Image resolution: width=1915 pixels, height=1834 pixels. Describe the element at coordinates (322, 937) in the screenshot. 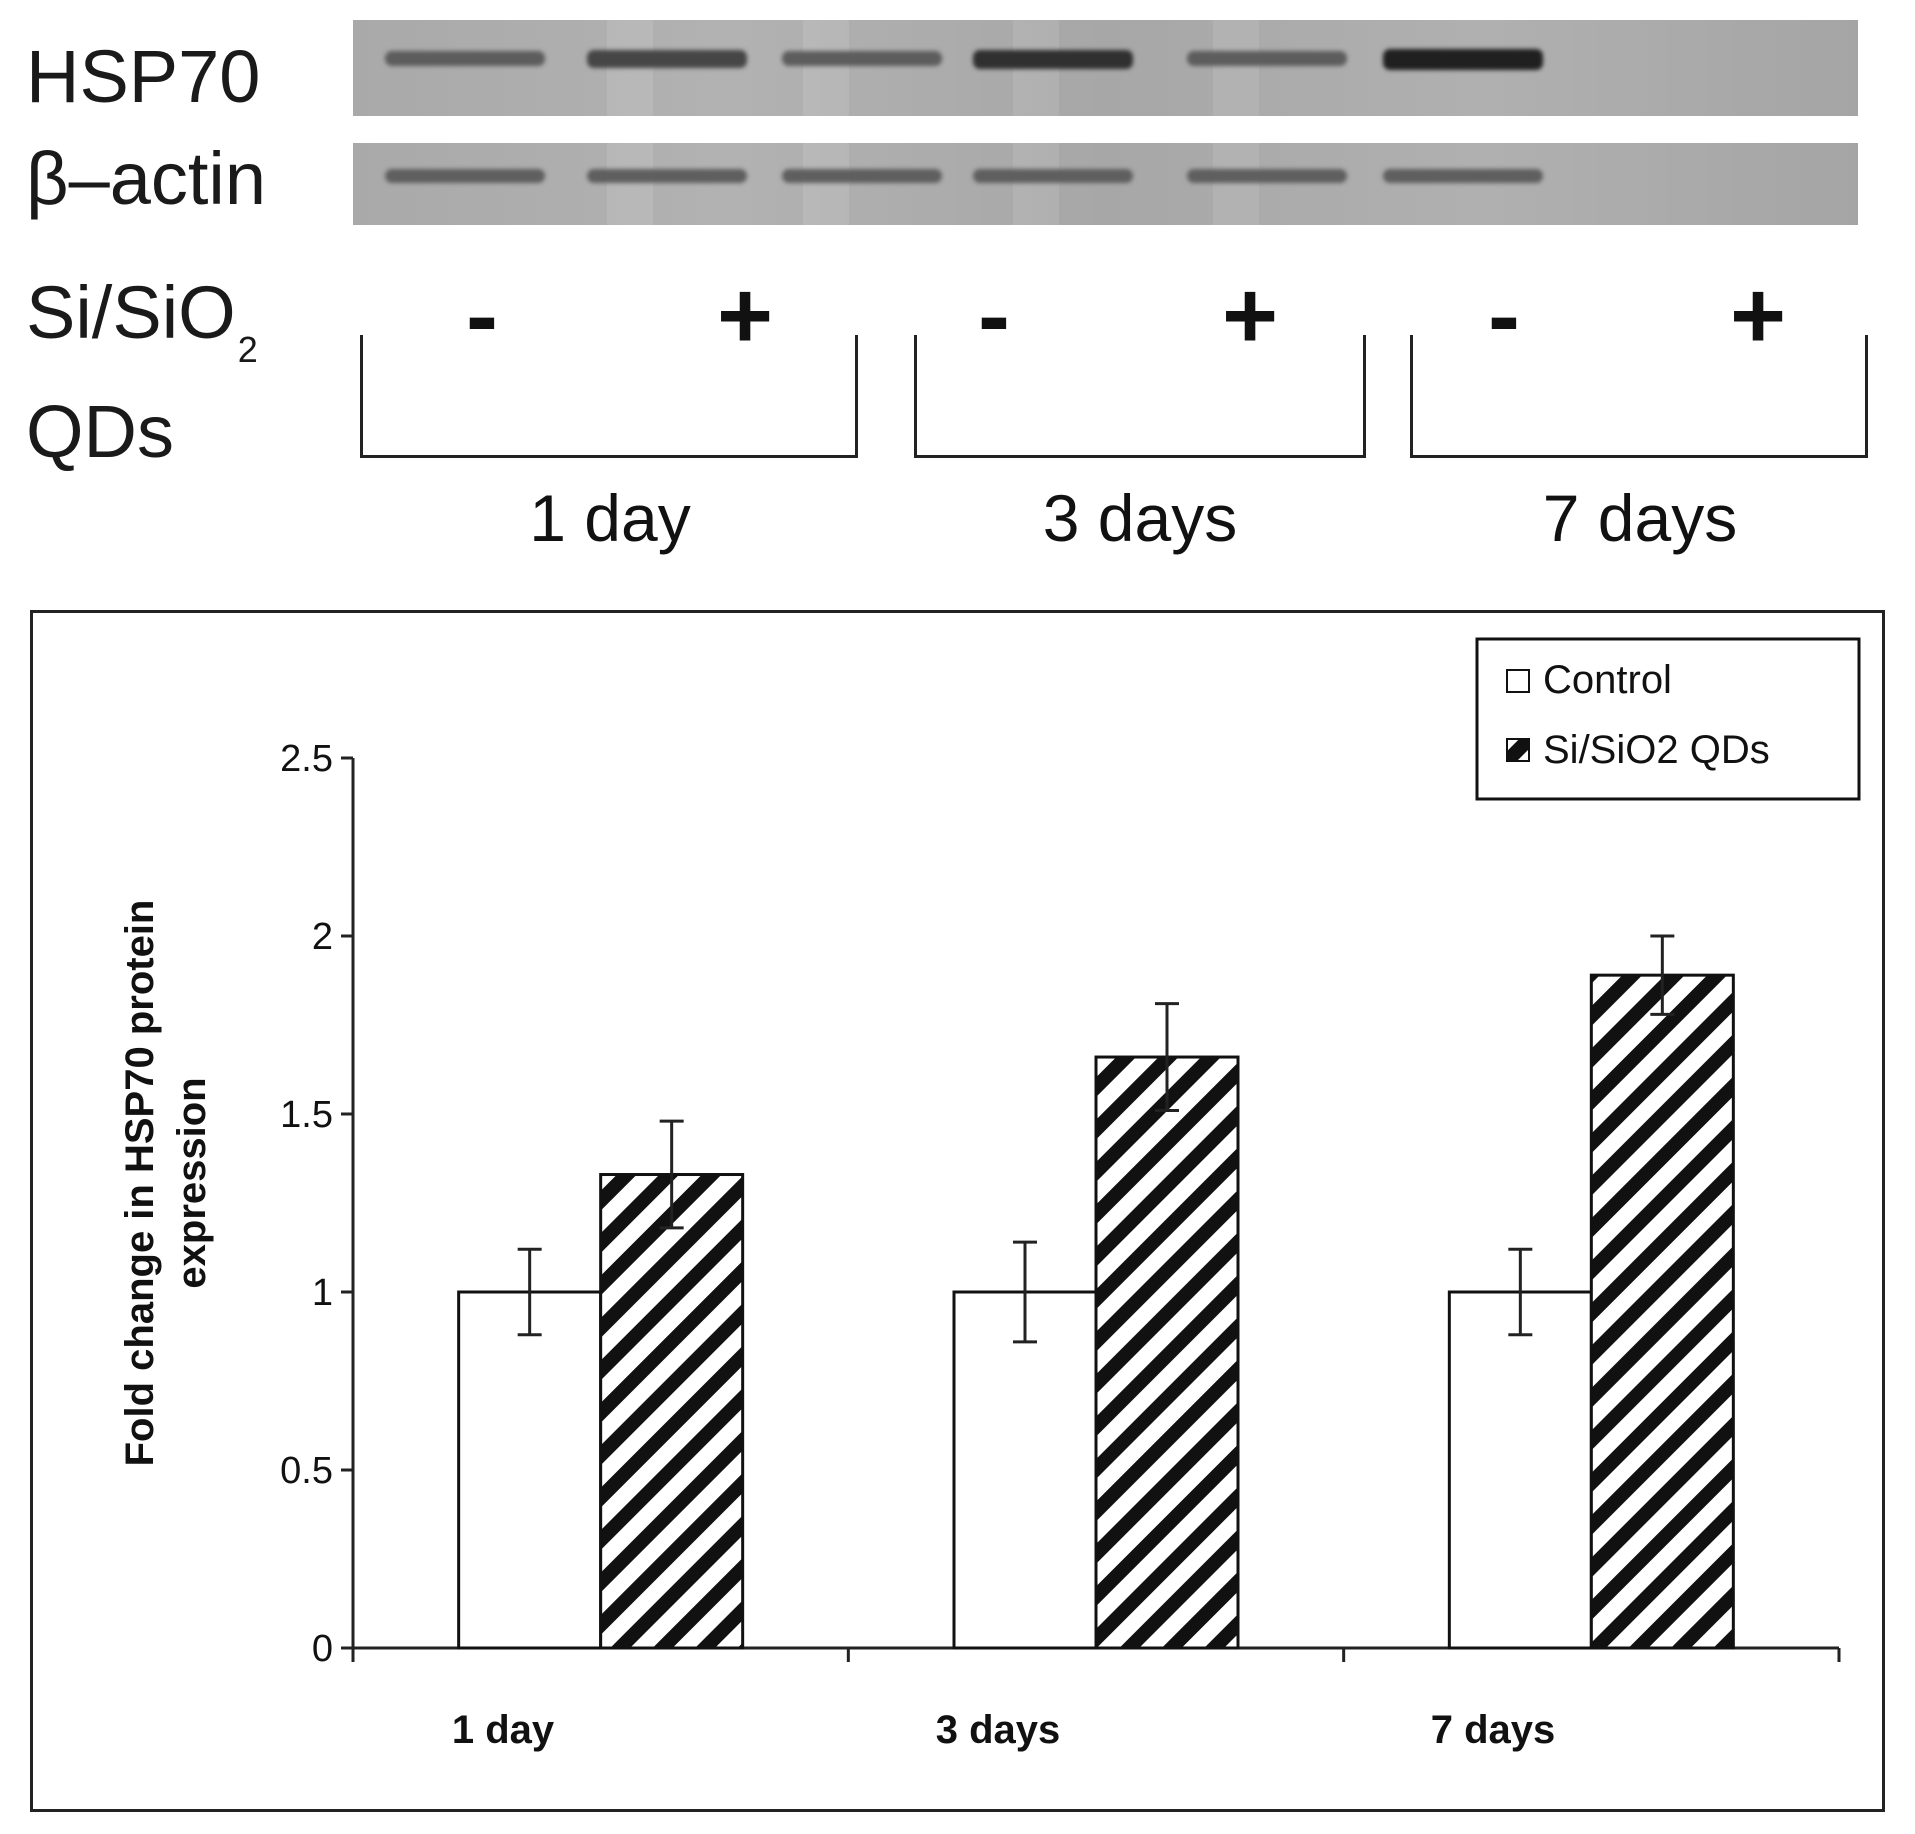

I see `y-tick-label: 2` at that location.